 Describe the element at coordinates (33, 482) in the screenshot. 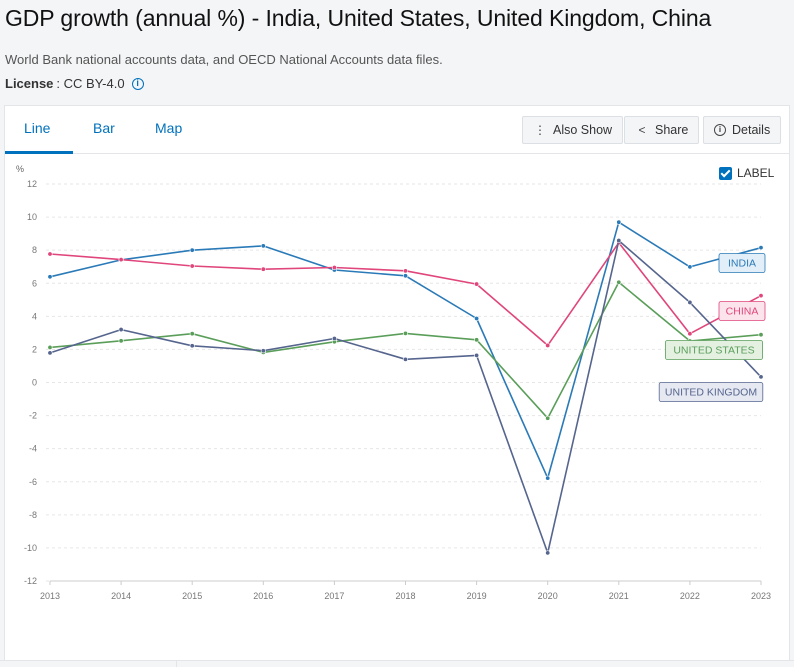

I see `y-tick-label: -6` at that location.